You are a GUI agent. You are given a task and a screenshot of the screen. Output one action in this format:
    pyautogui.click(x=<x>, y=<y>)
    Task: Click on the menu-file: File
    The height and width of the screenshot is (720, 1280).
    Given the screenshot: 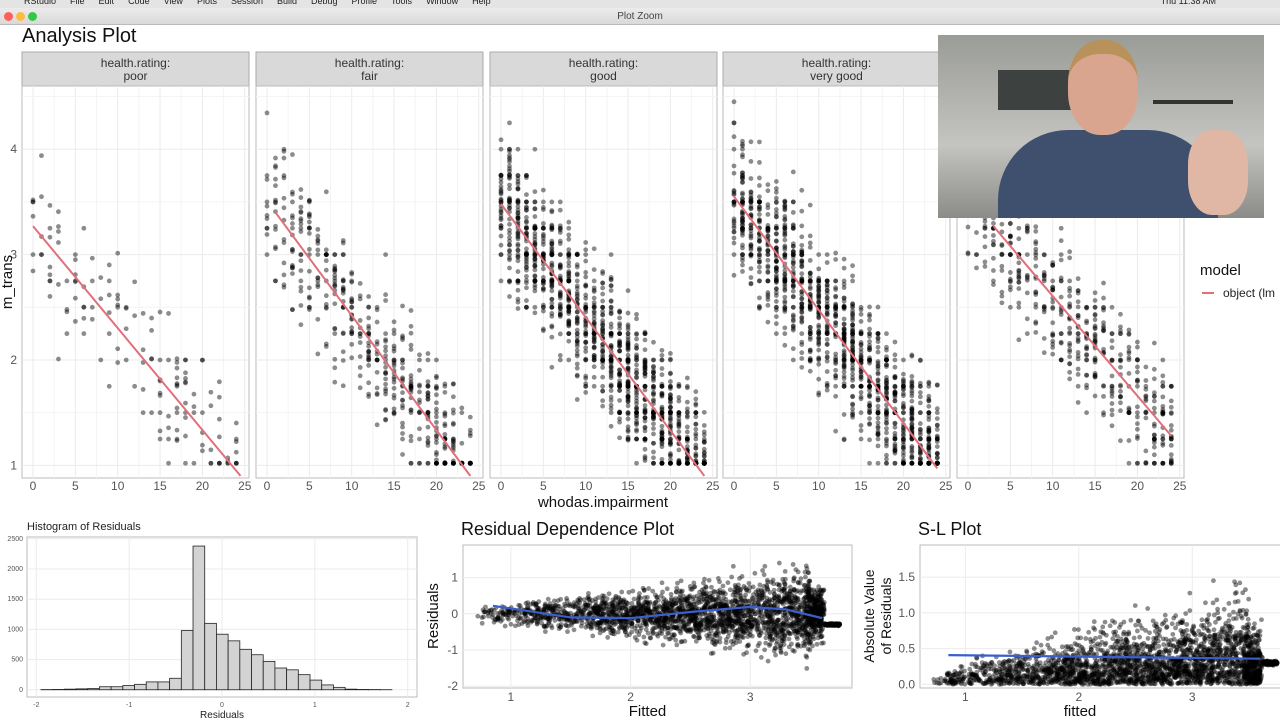 What is the action you would take?
    pyautogui.click(x=77, y=3)
    